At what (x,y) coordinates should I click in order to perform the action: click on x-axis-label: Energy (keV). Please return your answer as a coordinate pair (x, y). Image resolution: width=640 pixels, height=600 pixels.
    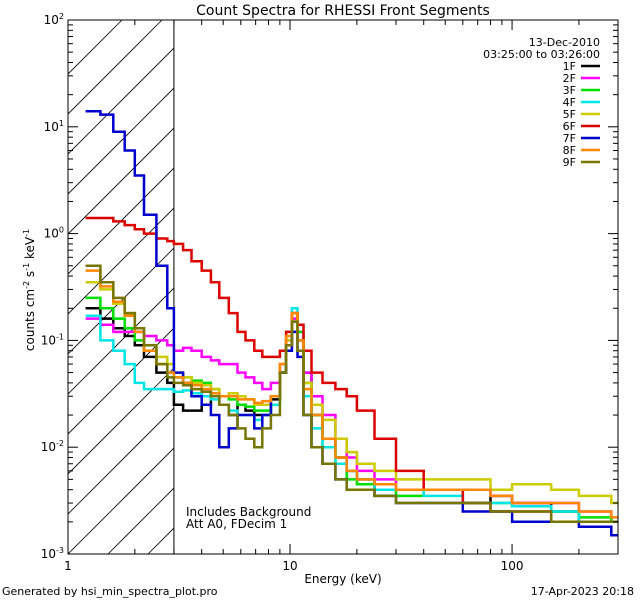
    Looking at the image, I should click on (342, 579).